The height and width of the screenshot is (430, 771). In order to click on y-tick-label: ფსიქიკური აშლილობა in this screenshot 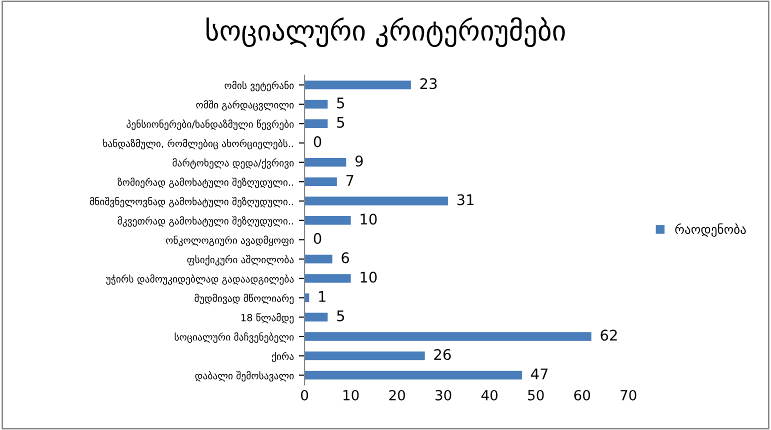, I will do `click(240, 260)`.